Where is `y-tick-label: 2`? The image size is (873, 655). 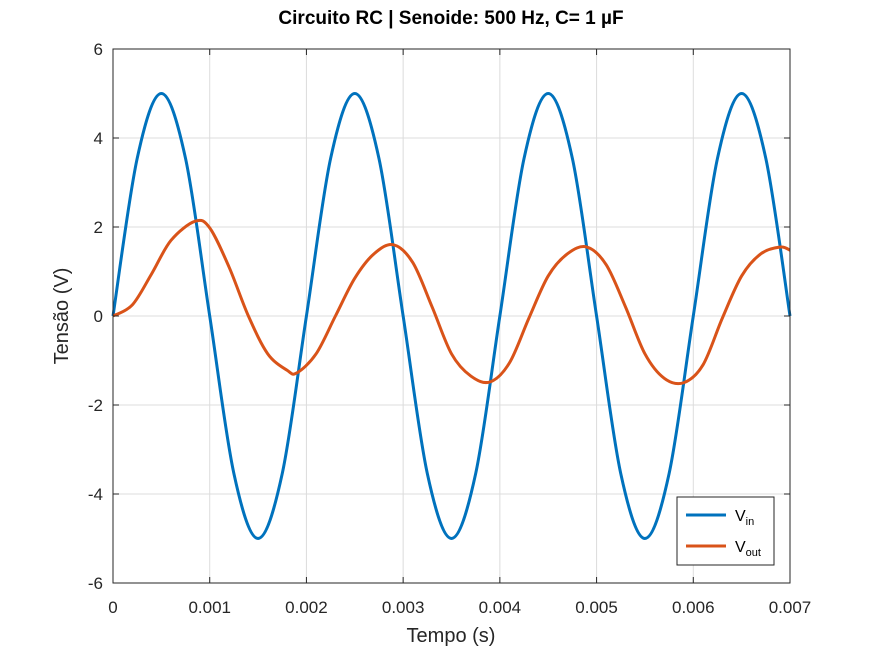
y-tick-label: 2 is located at coordinates (98, 227).